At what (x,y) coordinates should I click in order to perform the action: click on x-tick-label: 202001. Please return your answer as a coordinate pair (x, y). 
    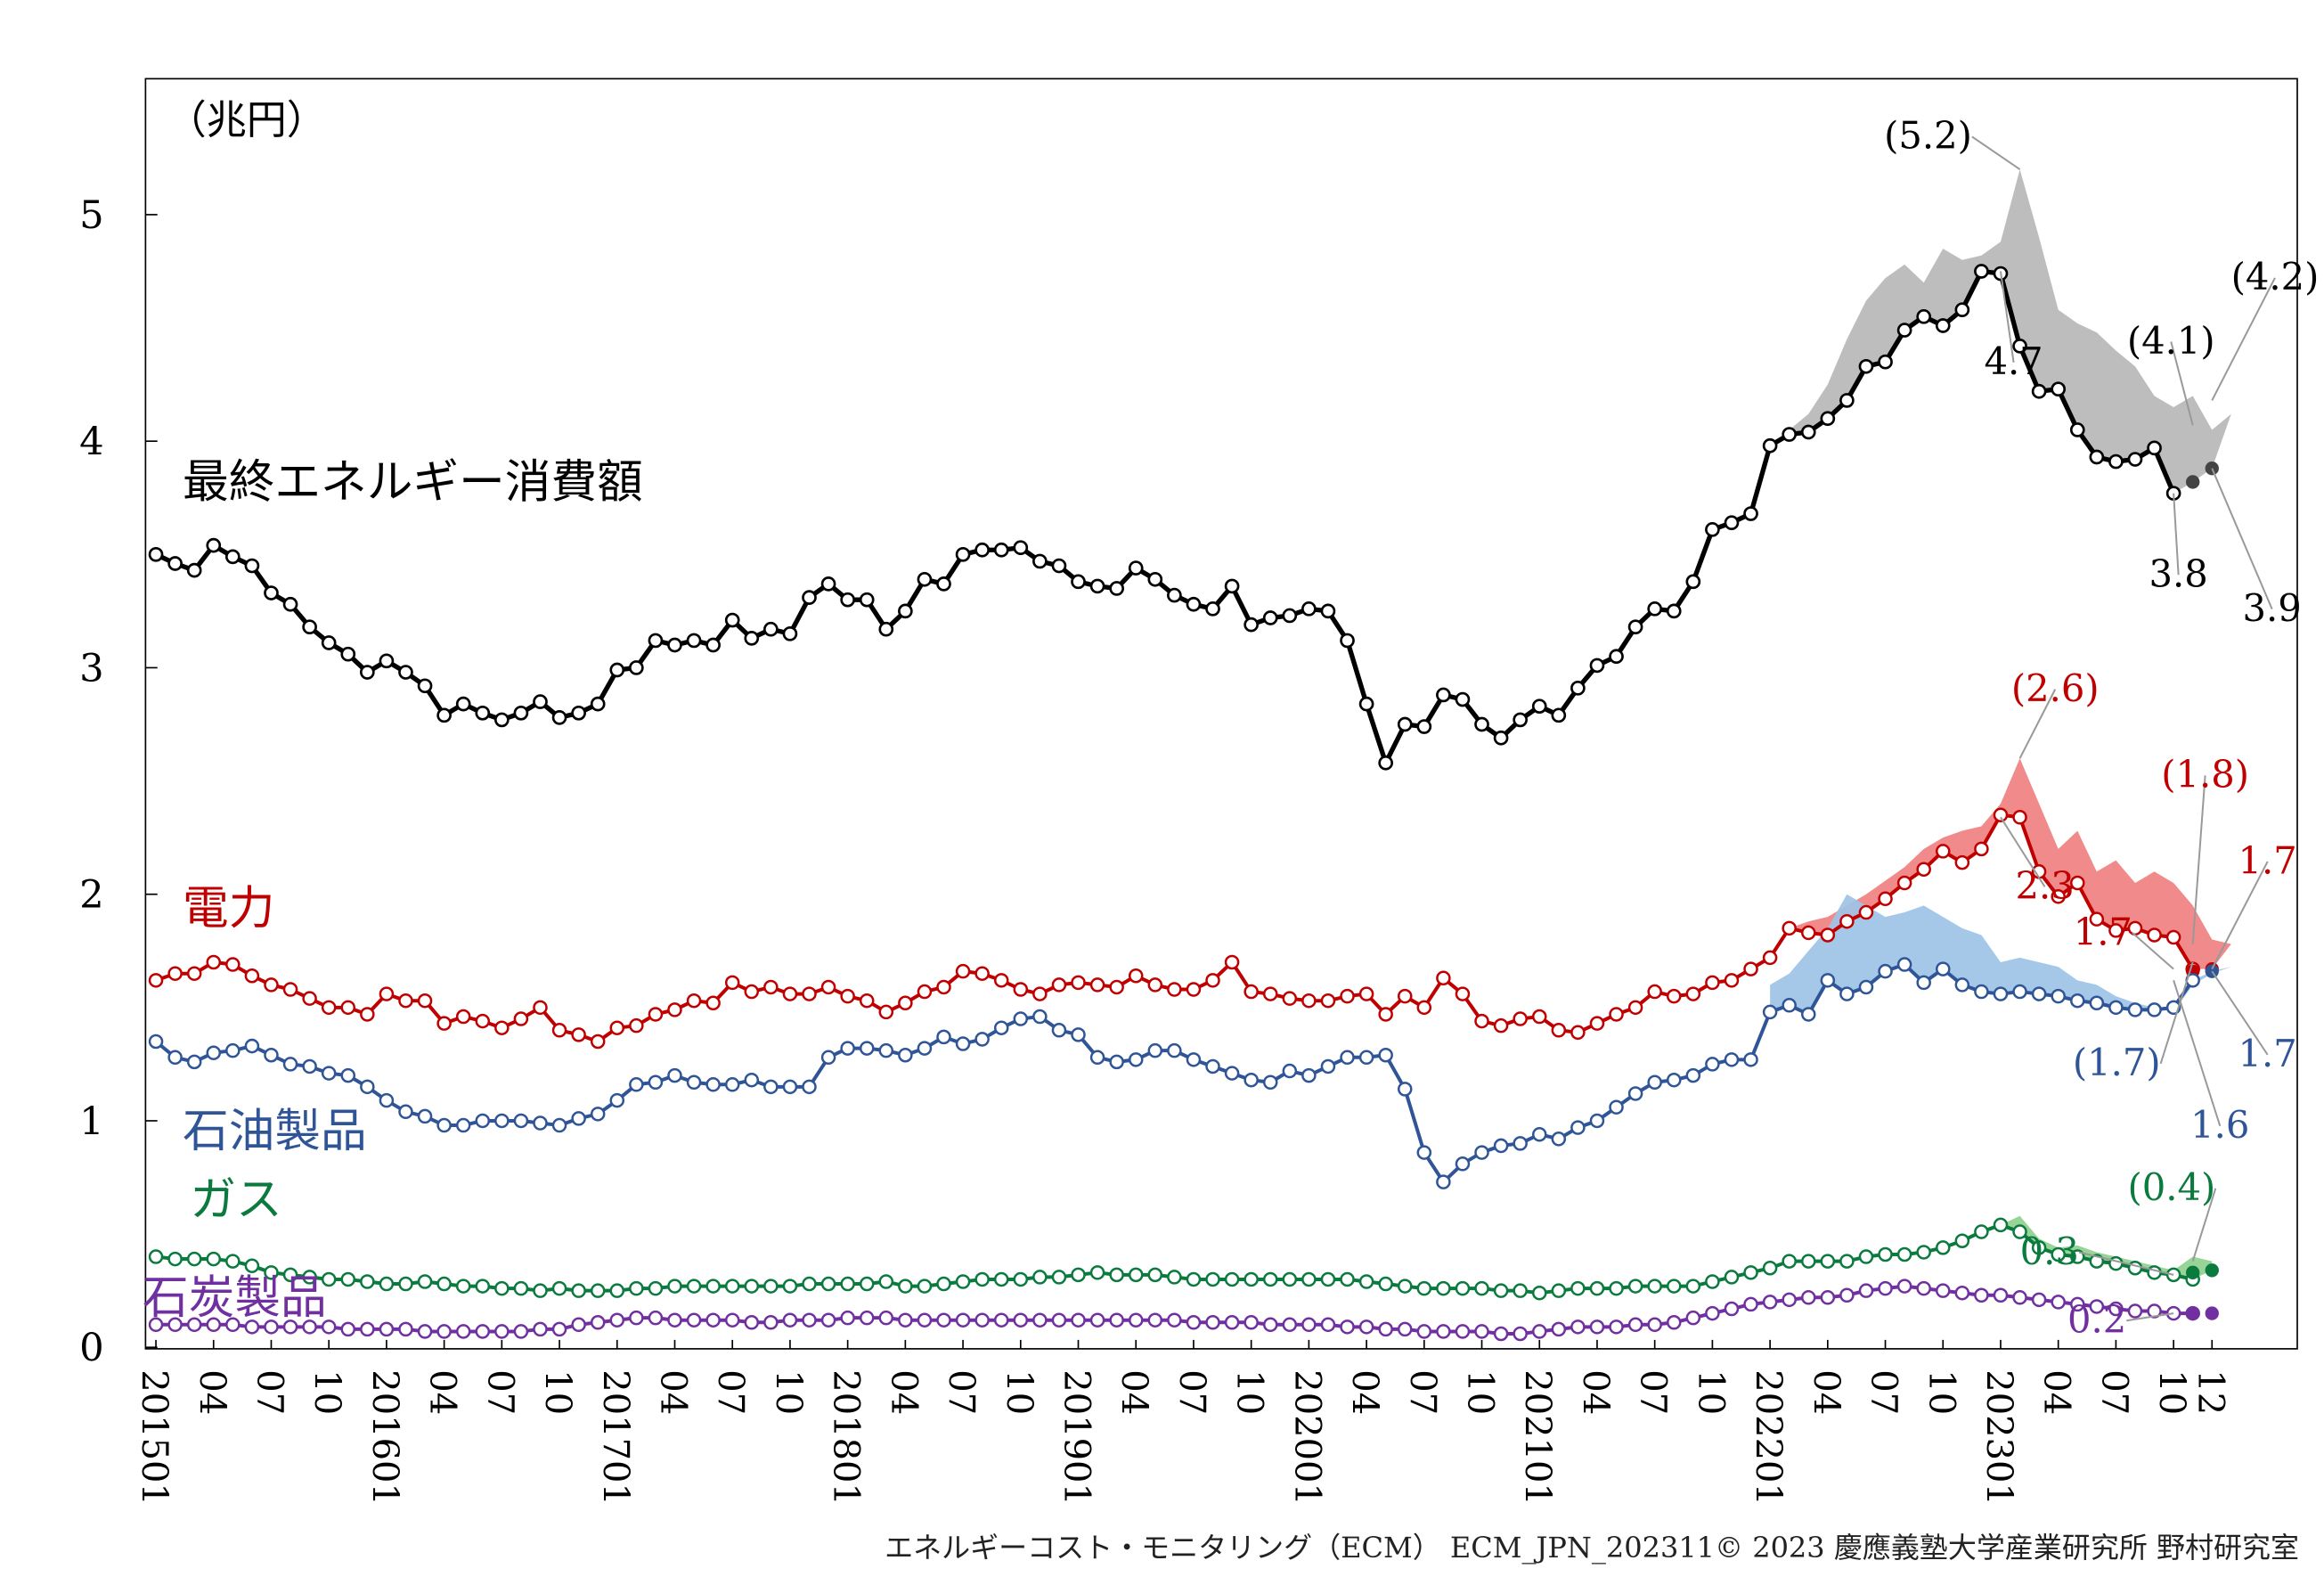
    Looking at the image, I should click on (1306, 1437).